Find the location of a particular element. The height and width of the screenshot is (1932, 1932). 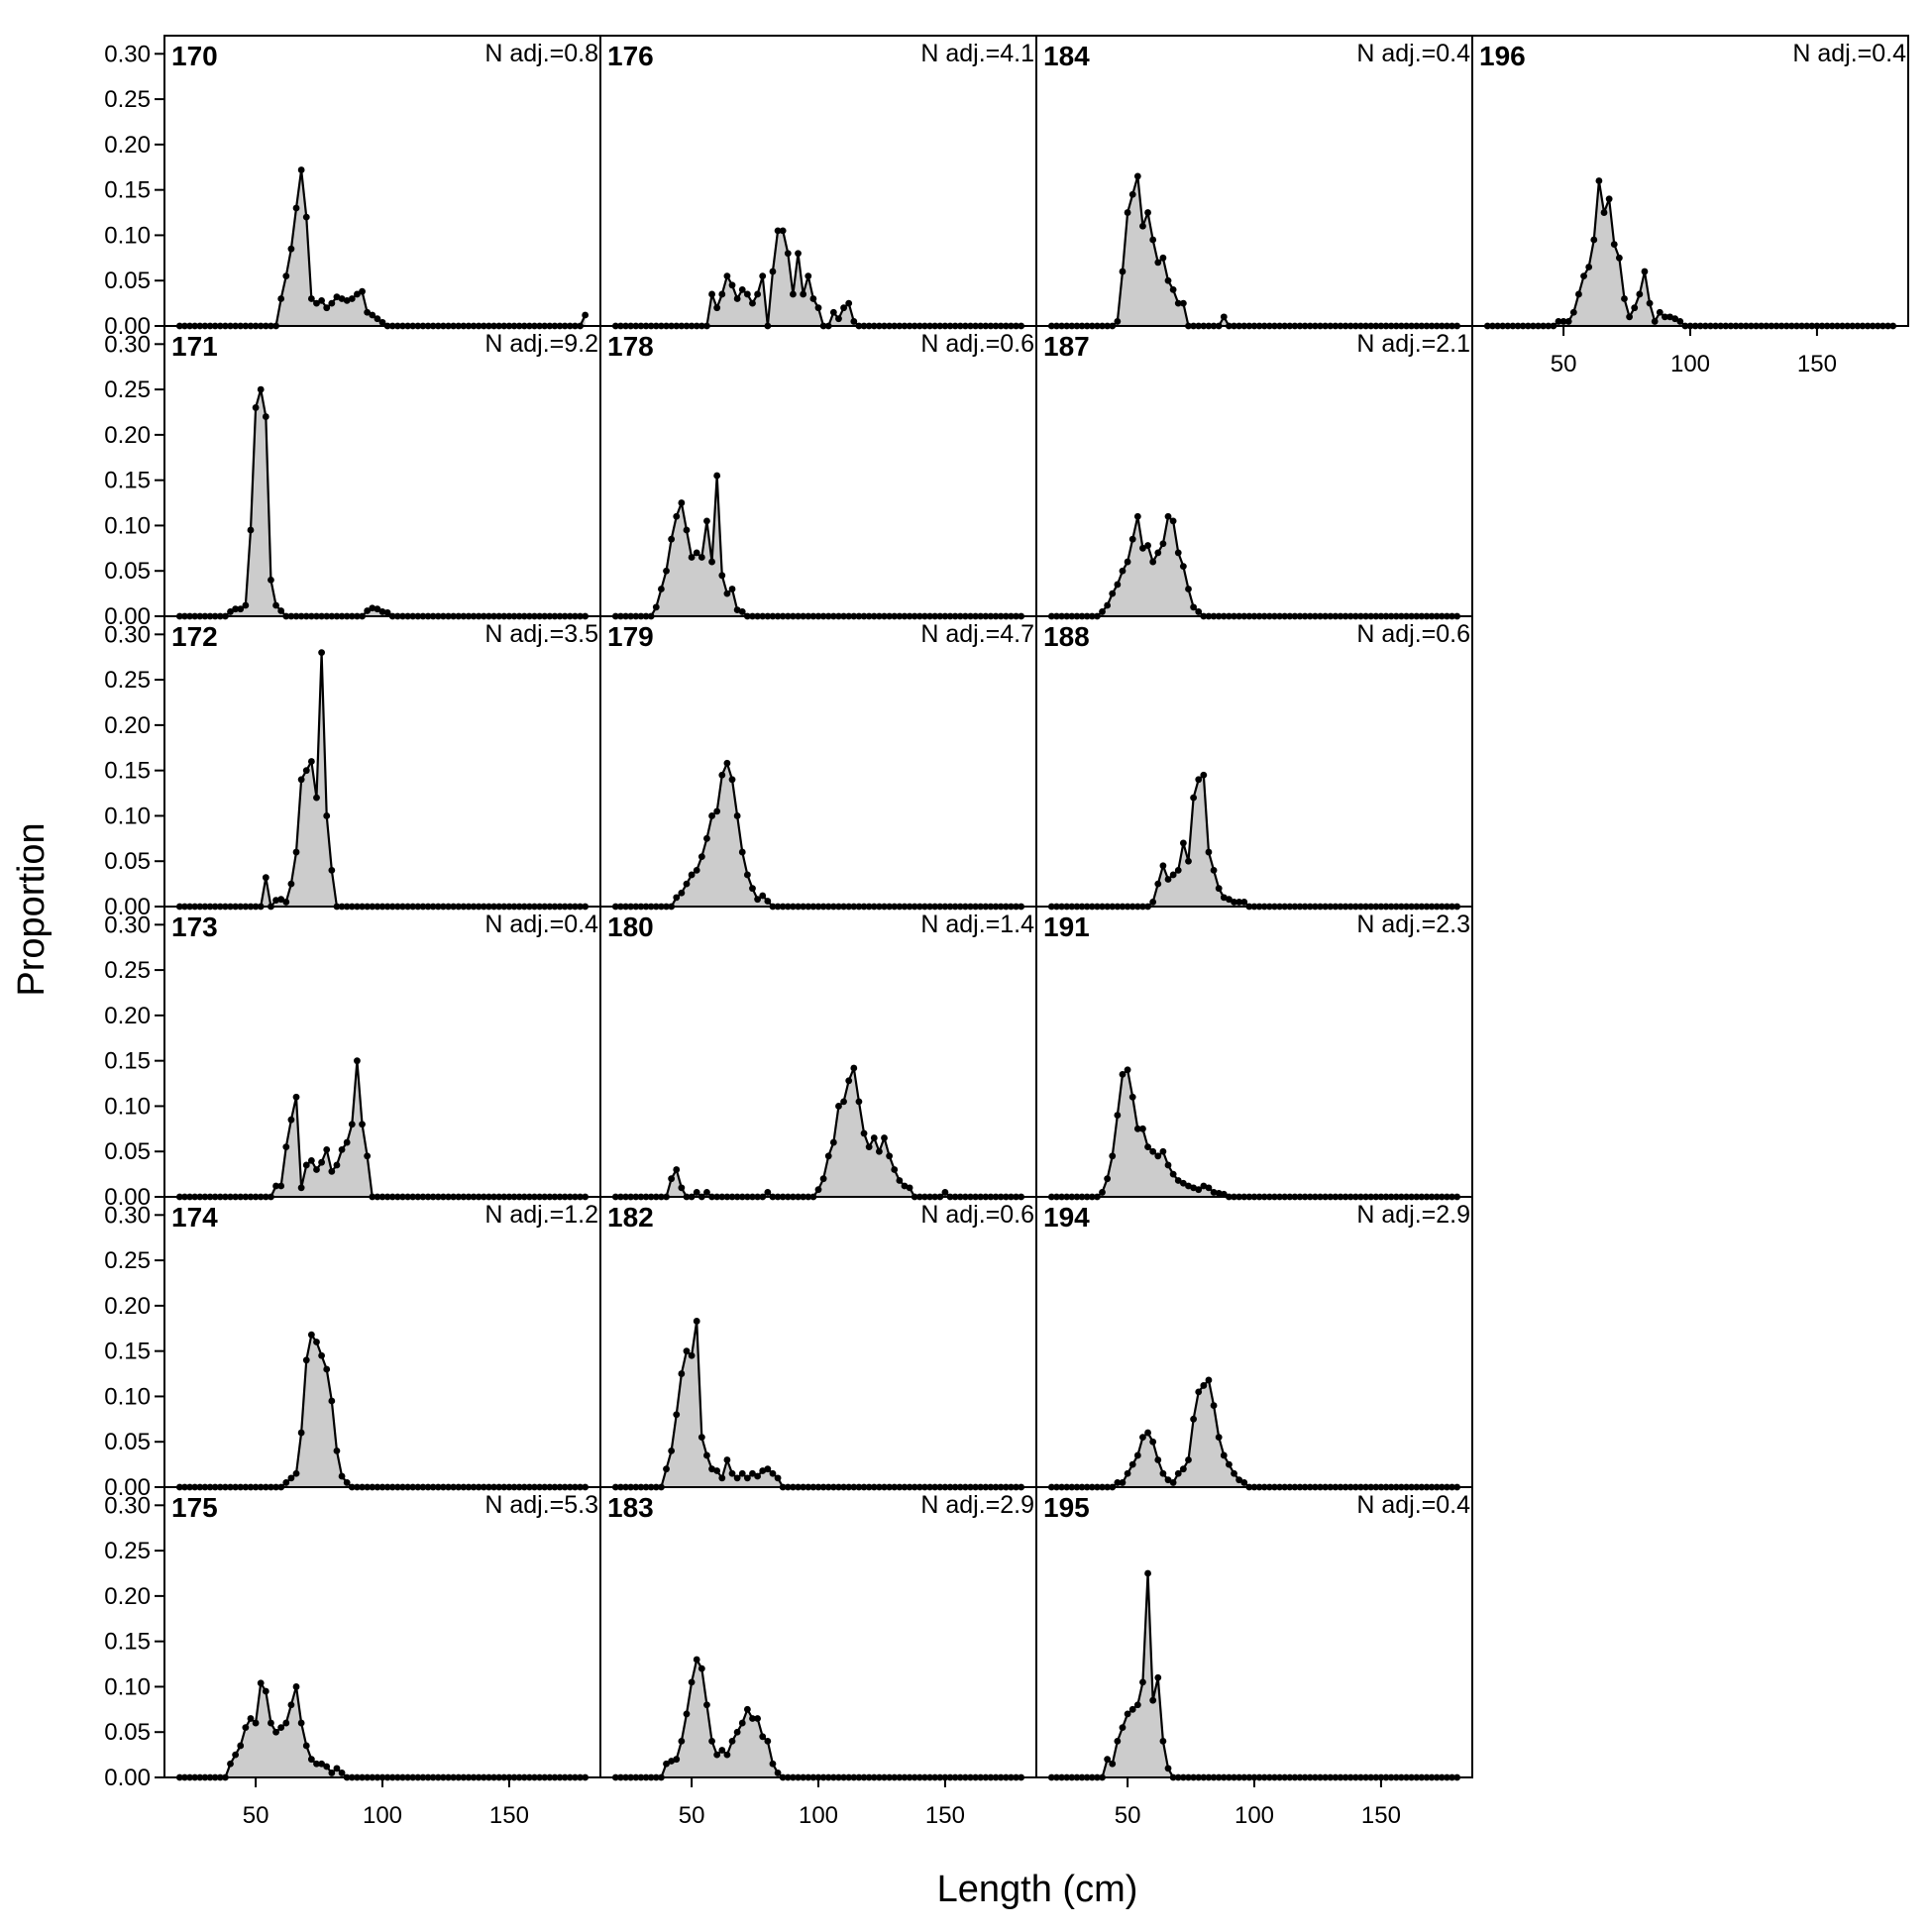

panel-187: 187 N adj.=2.1 is located at coordinates (1254, 472).